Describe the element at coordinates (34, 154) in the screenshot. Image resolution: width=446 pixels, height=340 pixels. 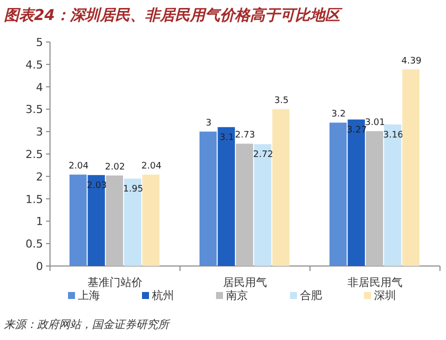
I see `y-tick-label: 2.5` at that location.